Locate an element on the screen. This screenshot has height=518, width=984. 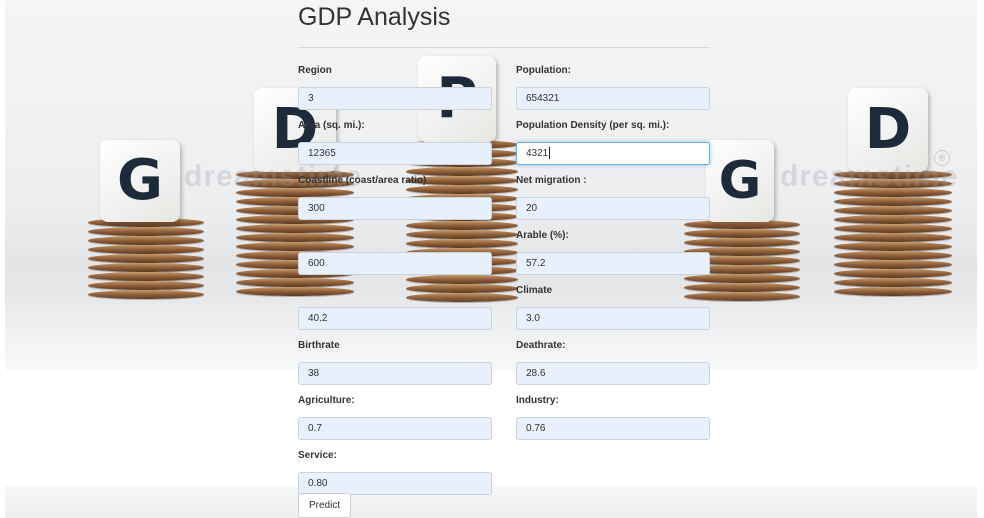
field-left-4: 600 is located at coordinates (396, 252).